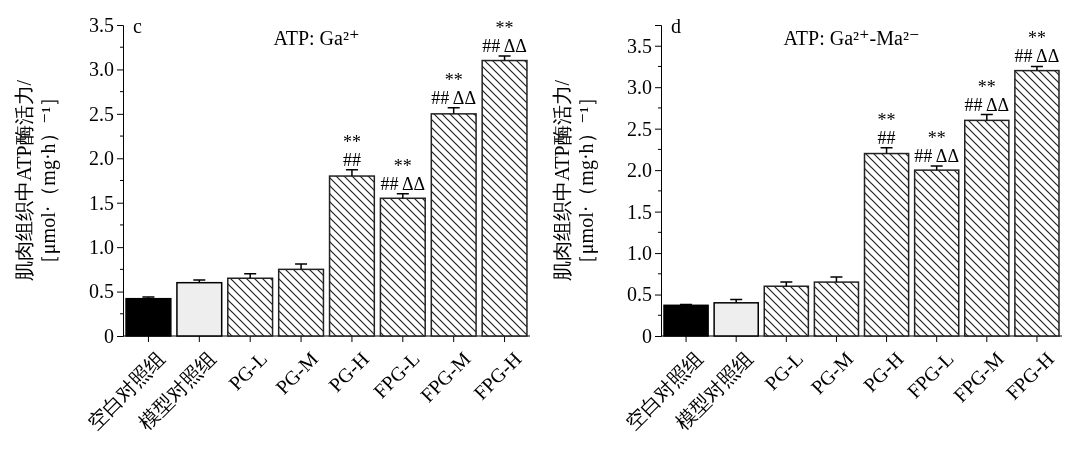  Describe the element at coordinates (137, 26) in the screenshot. I see `annotation: c` at that location.